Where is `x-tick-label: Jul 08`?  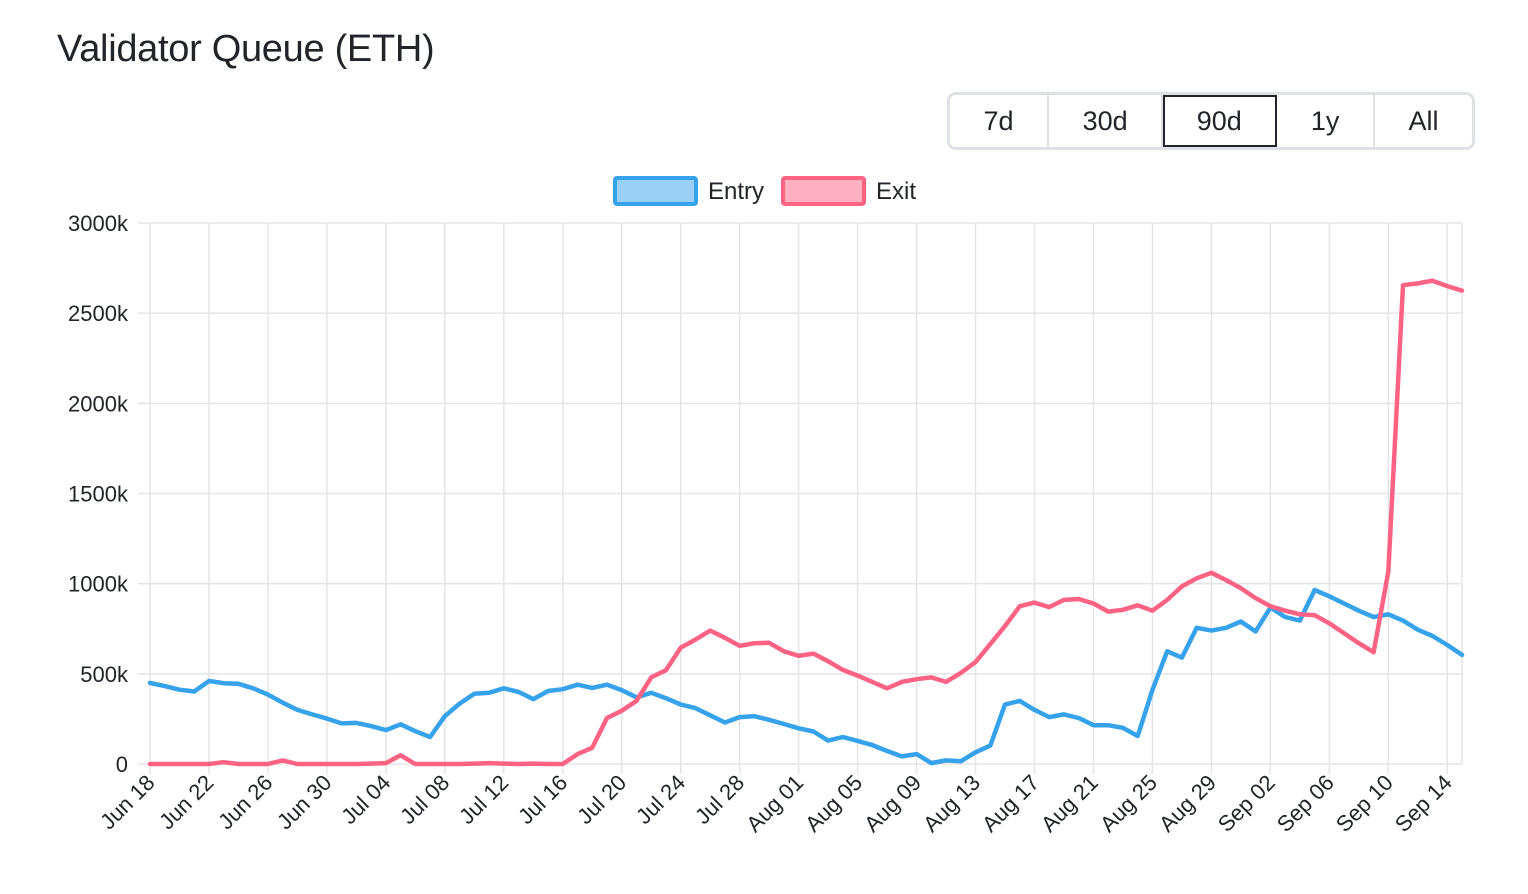
x-tick-label: Jul 08 is located at coordinates (424, 799).